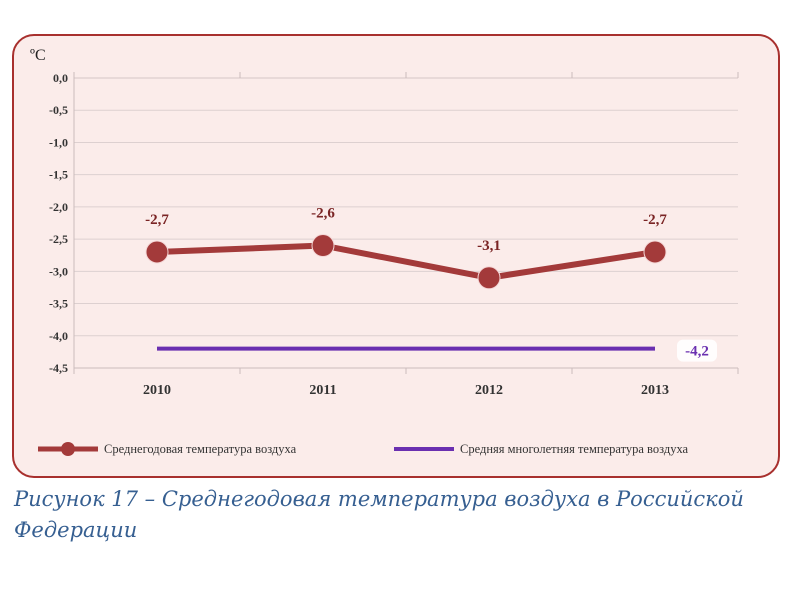 The image size is (800, 600). I want to click on y-tick-labels: 0,0 -0,5 -1,0 -1,5 -2,0 -2,5 -3,0 -3,5 -4,0 -4,5, so click(58, 223).